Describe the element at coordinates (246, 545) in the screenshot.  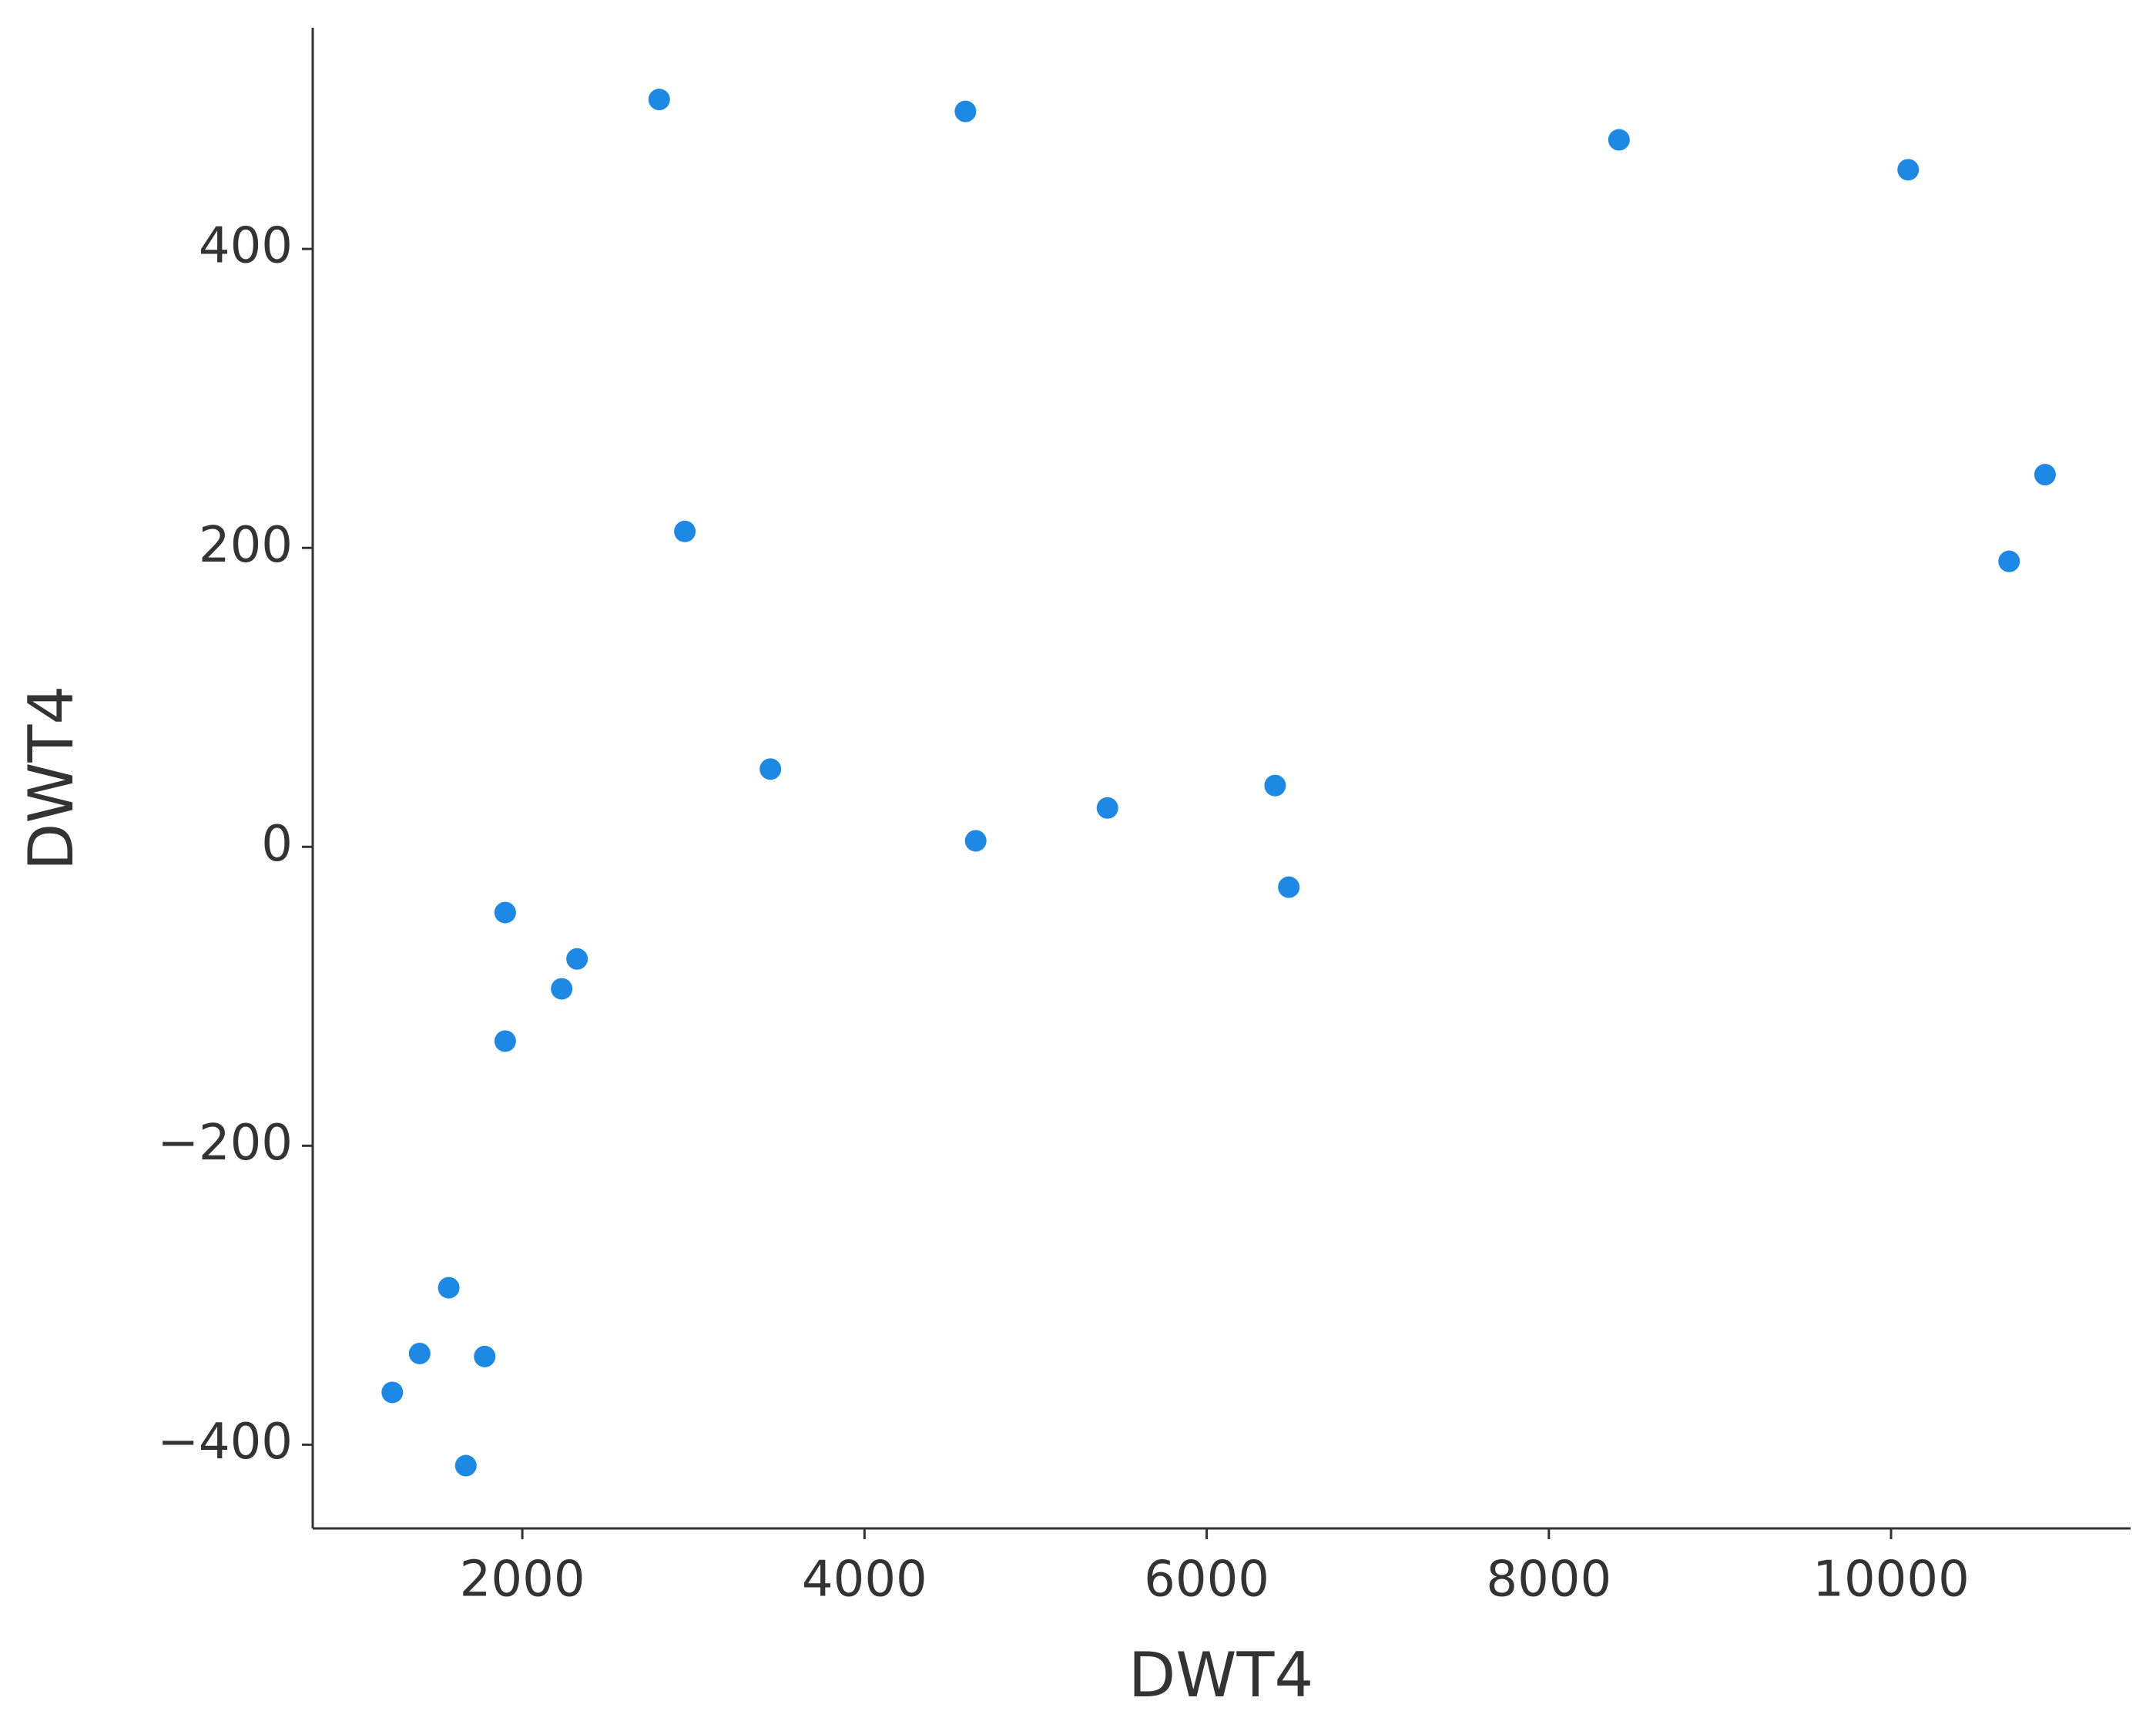
I see `y-tick-label: 200` at that location.